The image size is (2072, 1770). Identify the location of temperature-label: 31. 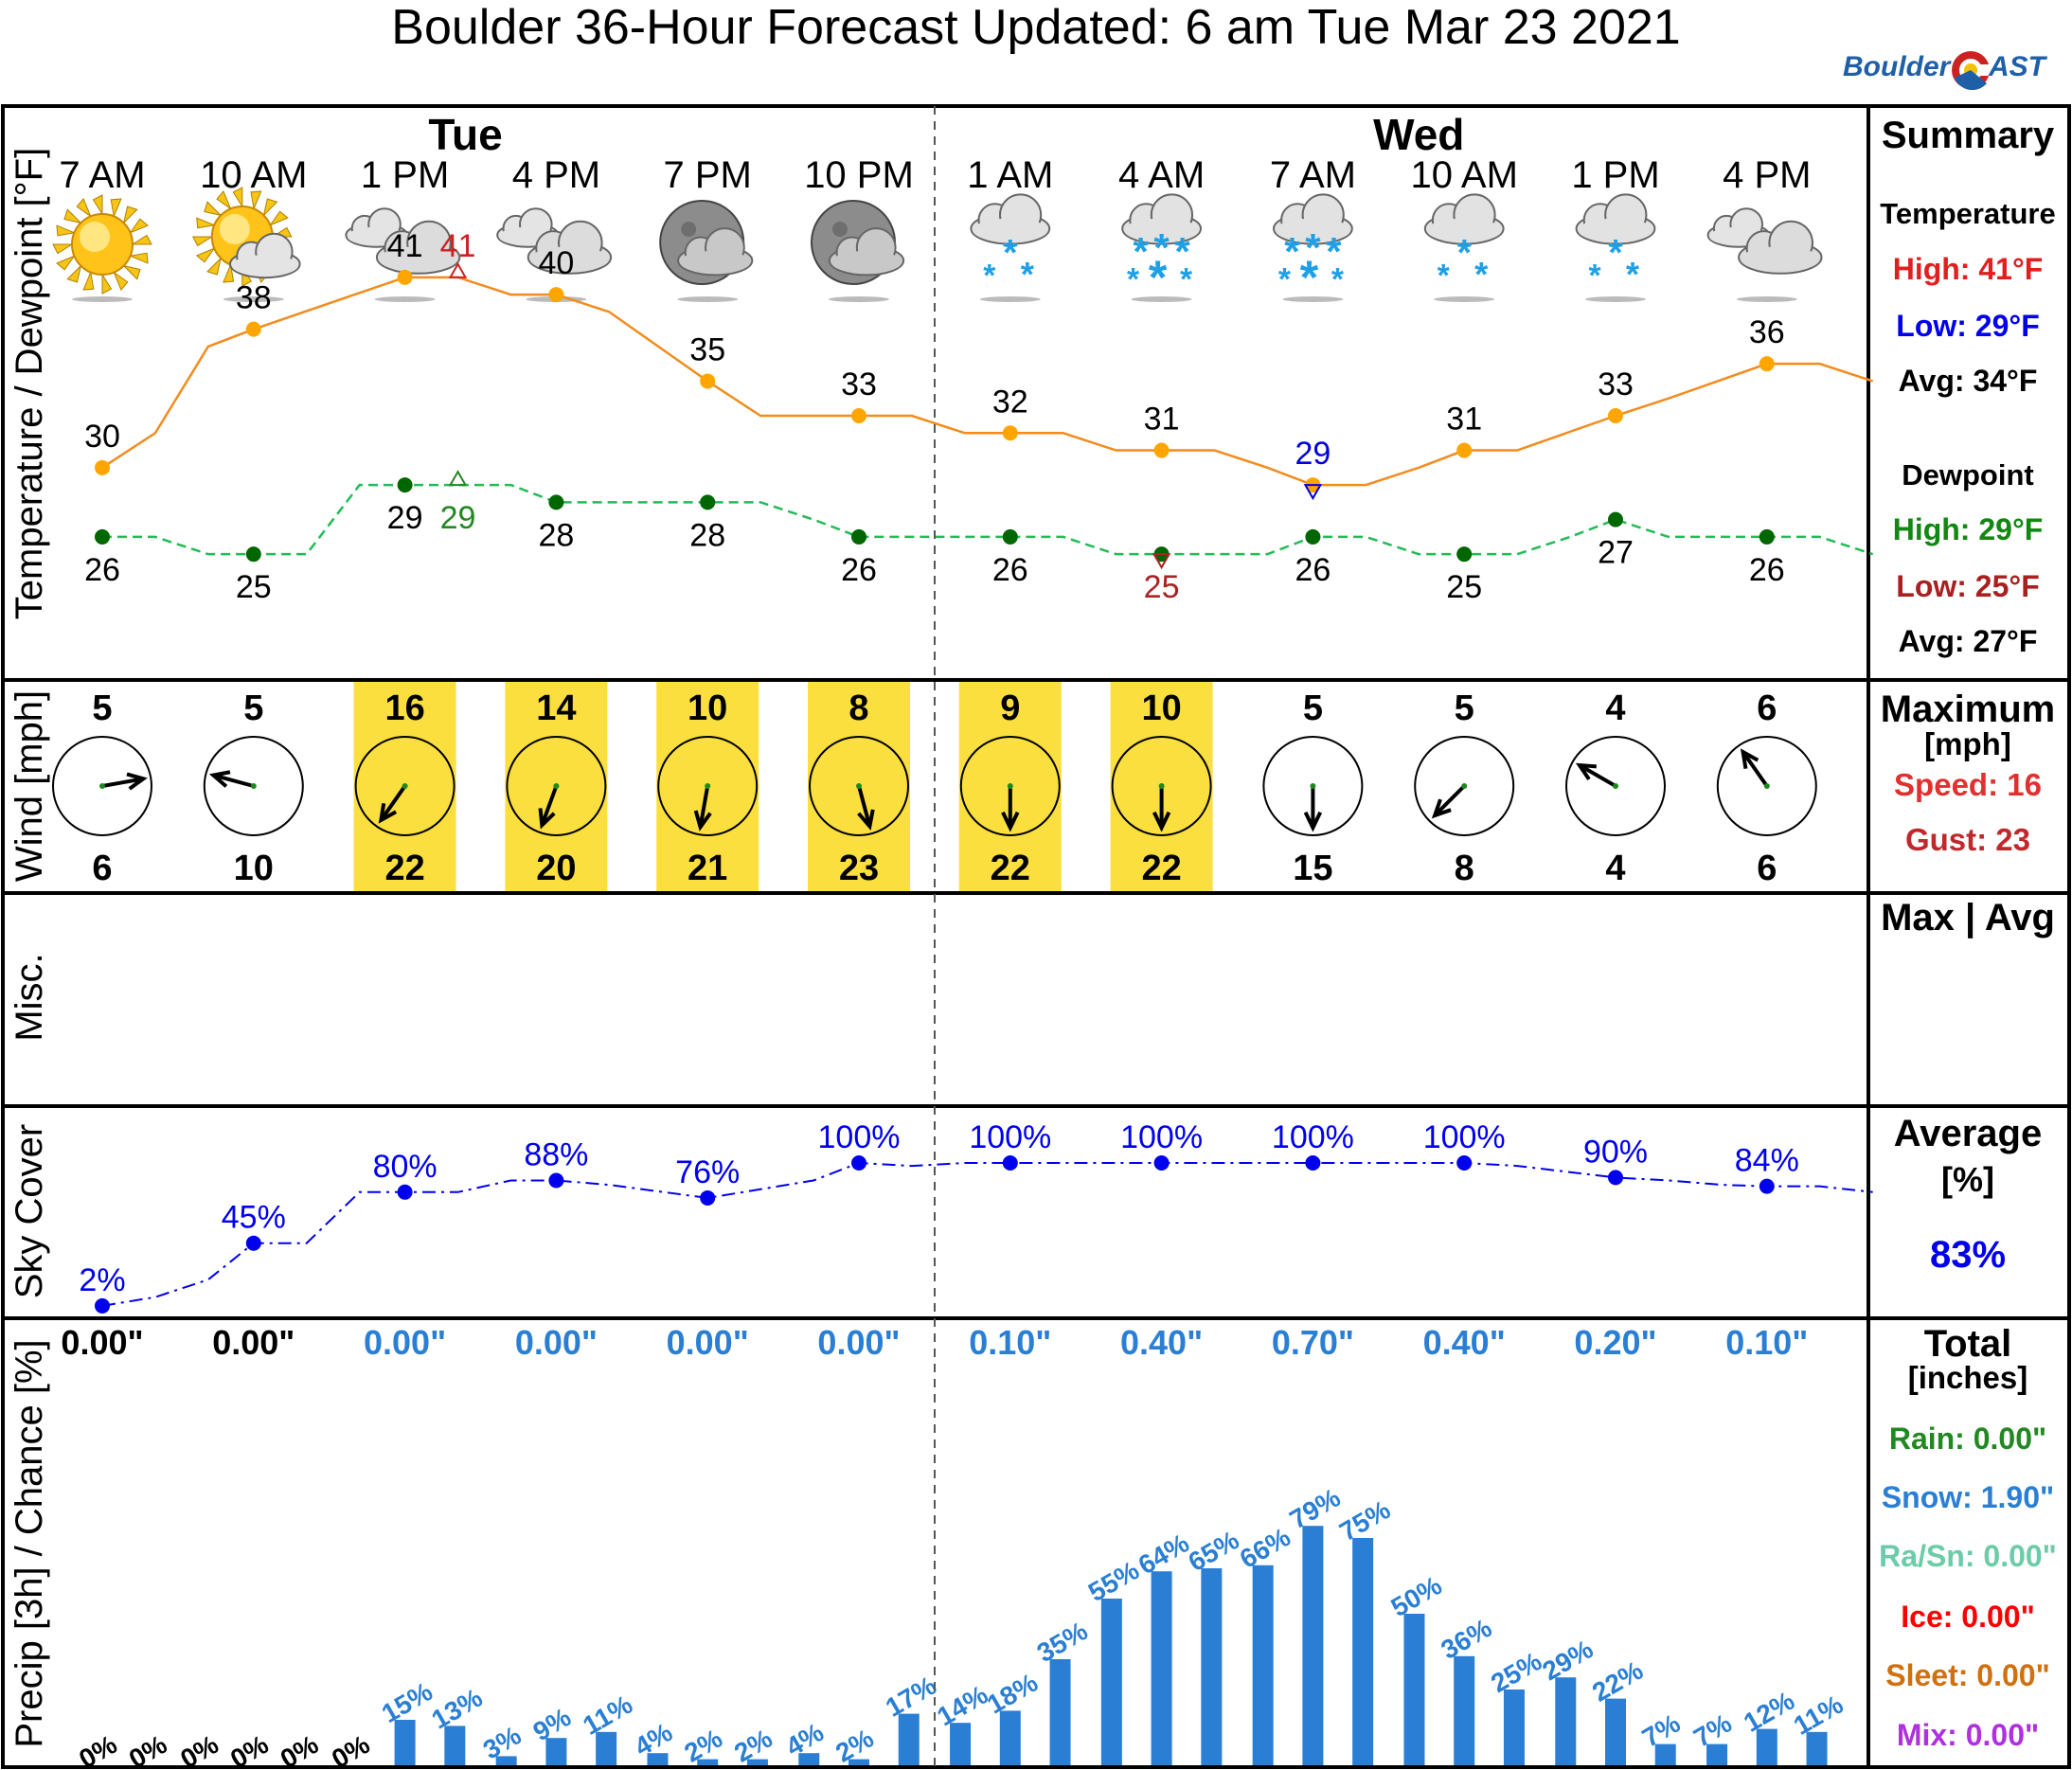
(1162, 420).